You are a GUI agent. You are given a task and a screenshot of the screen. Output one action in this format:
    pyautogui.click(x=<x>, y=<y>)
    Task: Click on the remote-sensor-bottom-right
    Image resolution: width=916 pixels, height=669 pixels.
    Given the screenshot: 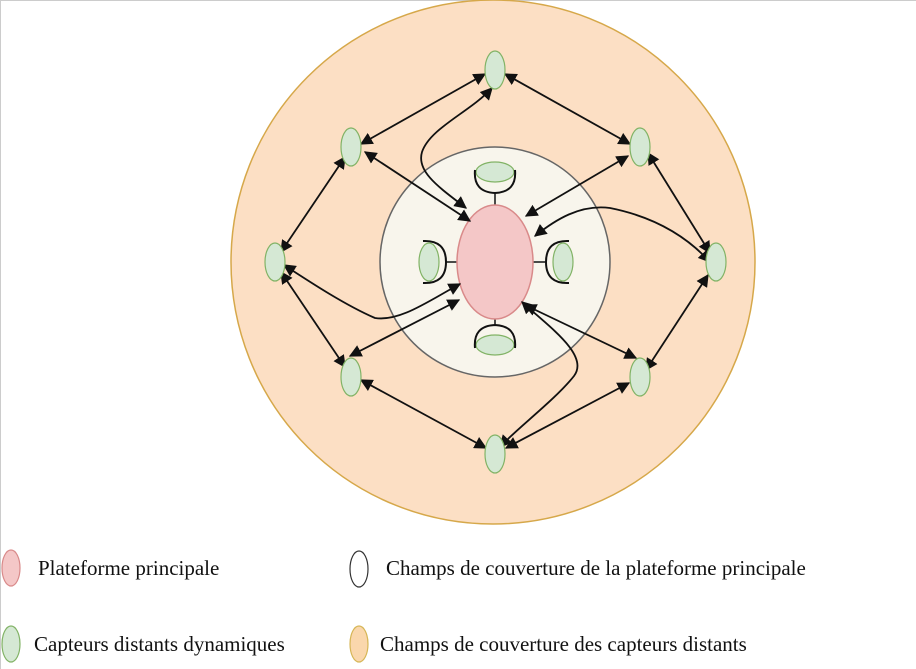 What is the action you would take?
    pyautogui.click(x=640, y=377)
    